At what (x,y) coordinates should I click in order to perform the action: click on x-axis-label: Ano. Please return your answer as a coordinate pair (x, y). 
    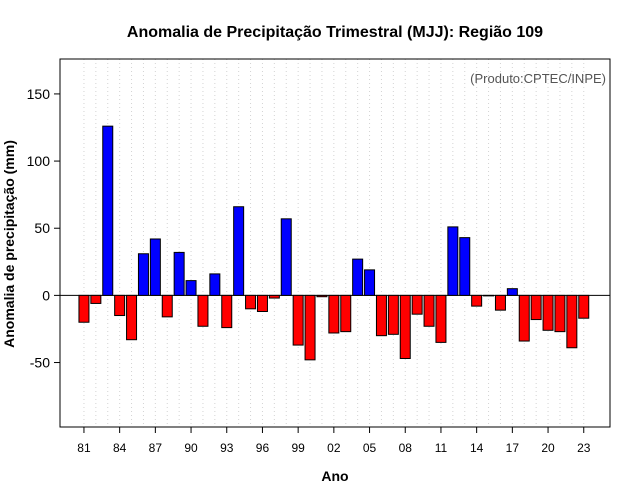
    Looking at the image, I should click on (334, 476).